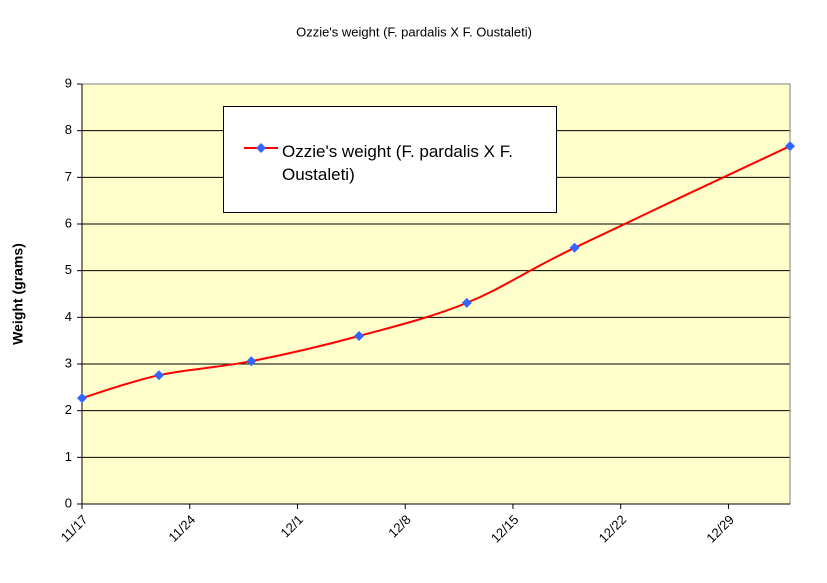 Image resolution: width=827 pixels, height=583 pixels. I want to click on y-tick-label: 8, so click(68, 129).